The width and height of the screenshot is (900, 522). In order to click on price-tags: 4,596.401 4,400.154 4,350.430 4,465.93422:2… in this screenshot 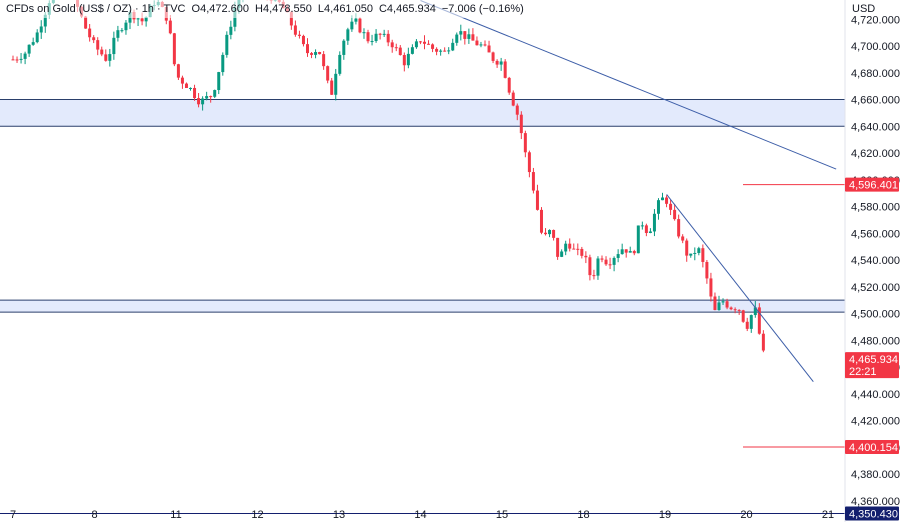, I will do `click(872, 349)`.